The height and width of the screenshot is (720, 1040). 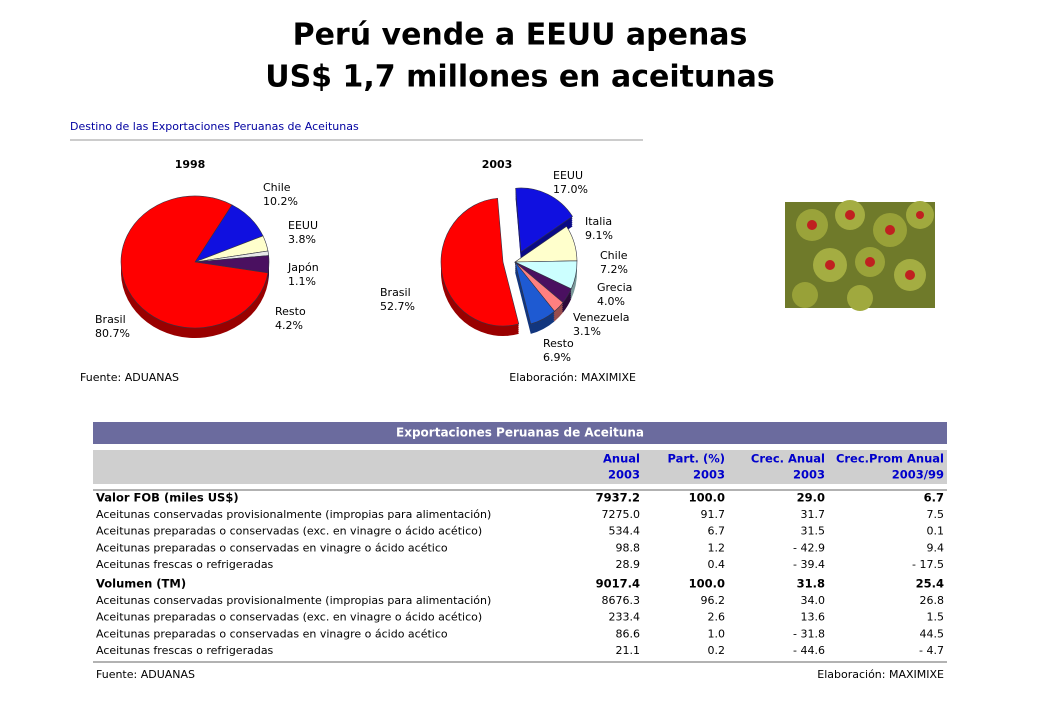 I want to click on table-credit: Elaboración: MAXIMIXE, so click(x=880, y=674).